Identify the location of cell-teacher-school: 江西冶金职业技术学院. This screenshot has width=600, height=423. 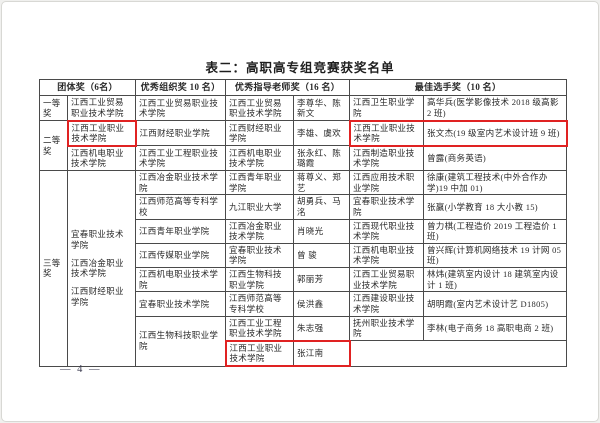
(259, 231).